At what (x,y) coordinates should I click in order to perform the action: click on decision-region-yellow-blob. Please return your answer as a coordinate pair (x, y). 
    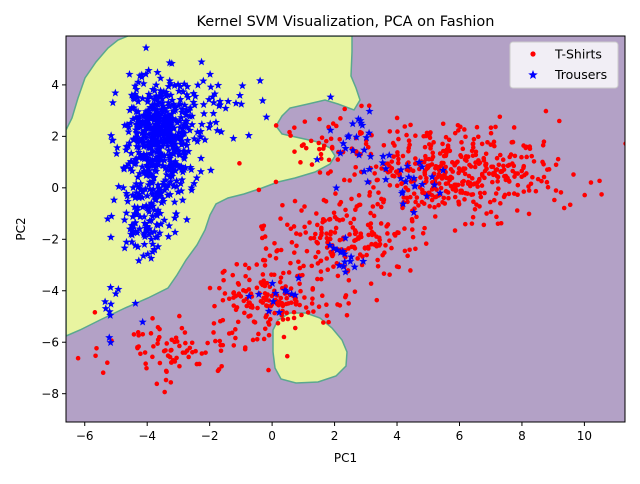
    Looking at the image, I should click on (310, 348).